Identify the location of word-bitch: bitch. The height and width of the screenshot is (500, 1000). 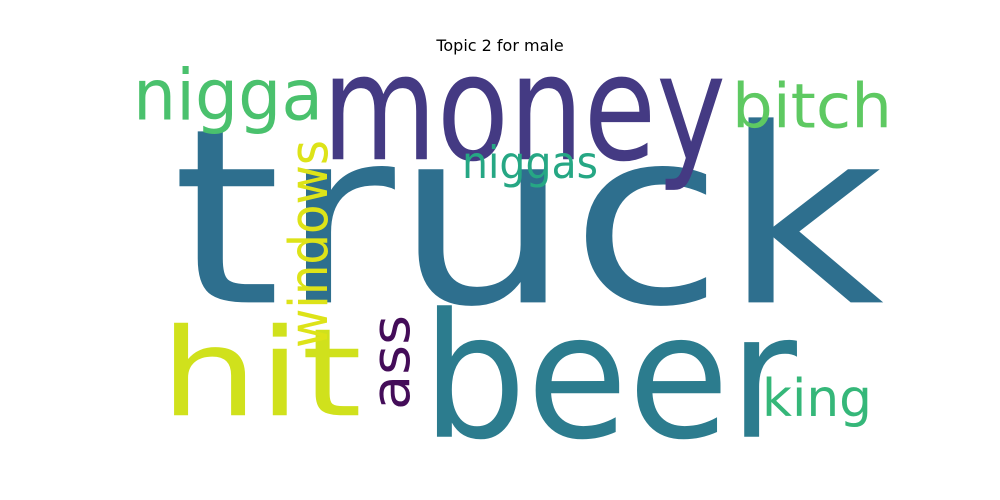
(812, 107).